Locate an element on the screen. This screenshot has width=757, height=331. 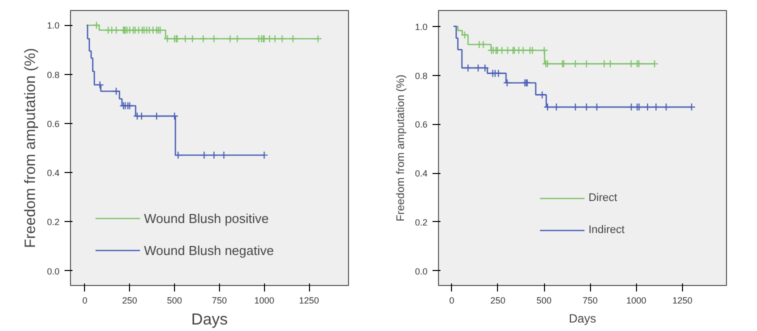
legend-label: Wound Blush negative is located at coordinates (209, 250).